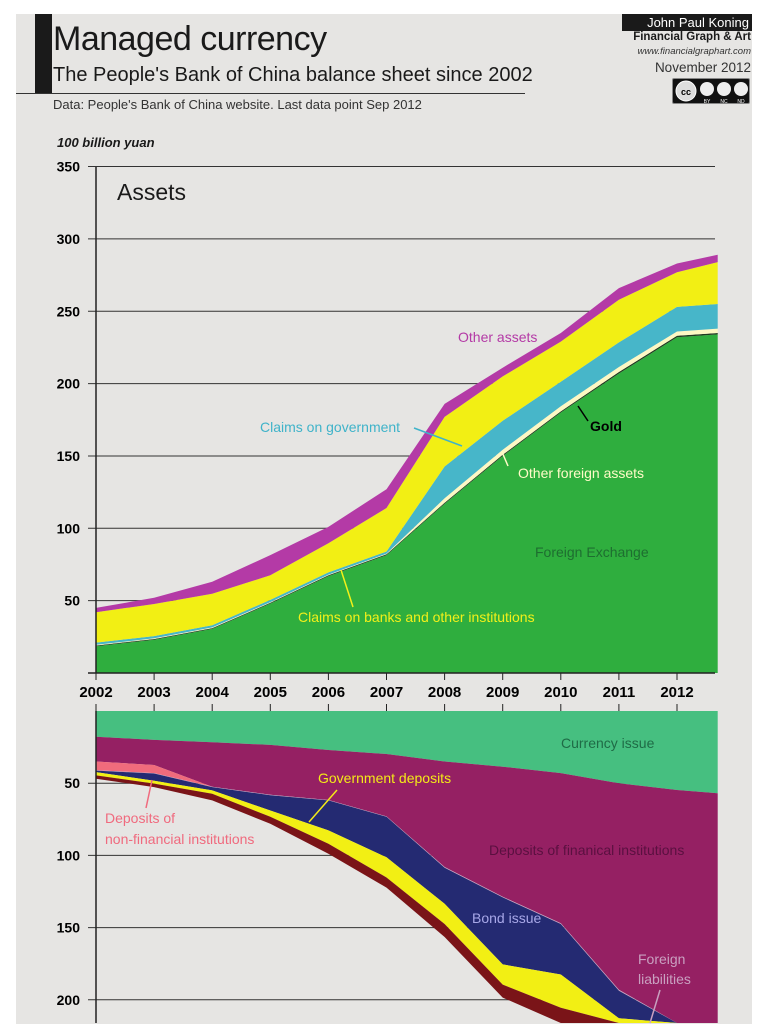 The height and width of the screenshot is (1024, 768). Describe the element at coordinates (43, 54) in the screenshot. I see `title-accent-bar` at that location.